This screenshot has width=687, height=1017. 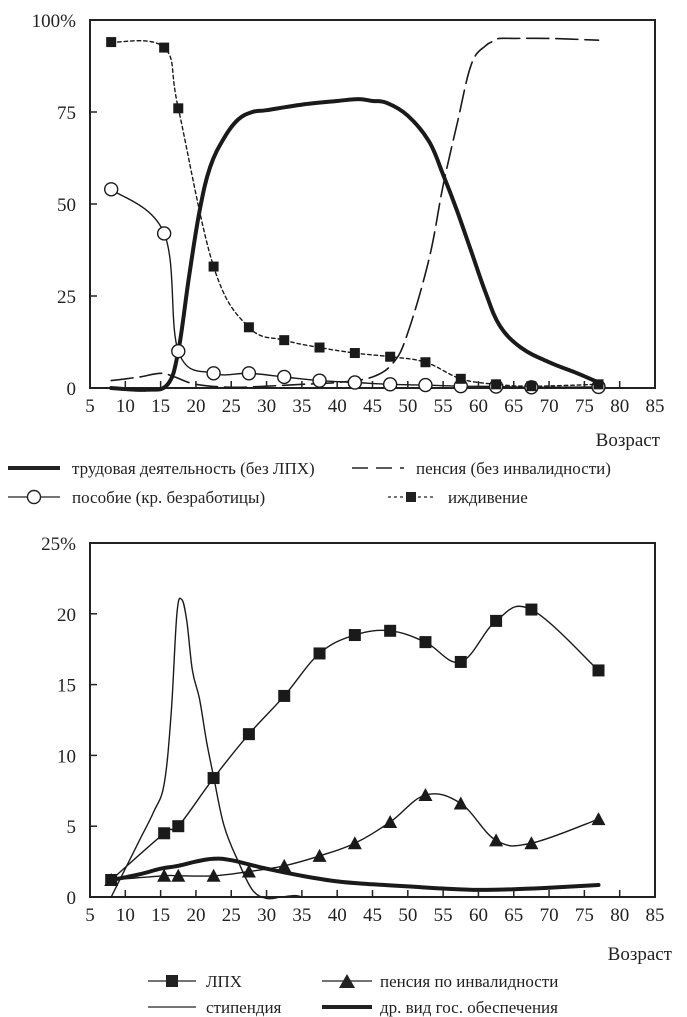 I want to click on chart-1-x-tick-label: 70, so click(x=549, y=406).